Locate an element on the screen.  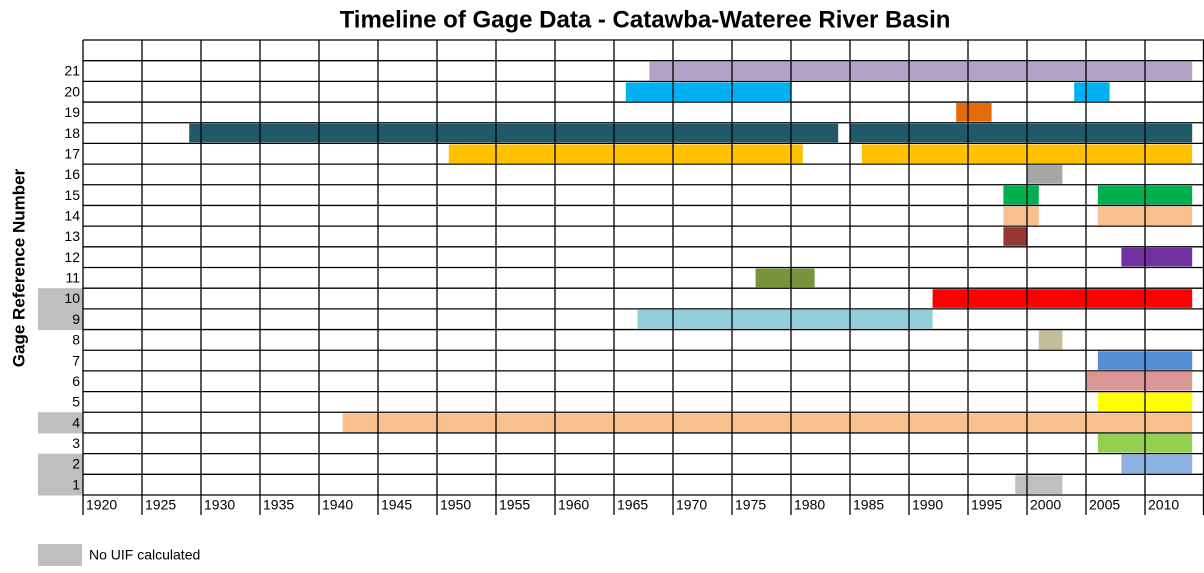
x-tick-label: 2010 is located at coordinates (1163, 505).